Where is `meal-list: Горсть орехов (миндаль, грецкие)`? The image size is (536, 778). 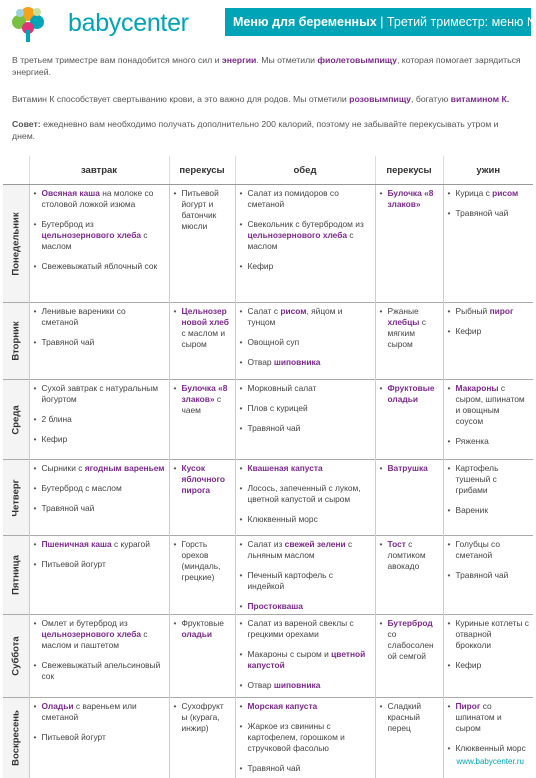
meal-list: Горсть орехов (миндаль, грецкие) is located at coordinates (202, 561).